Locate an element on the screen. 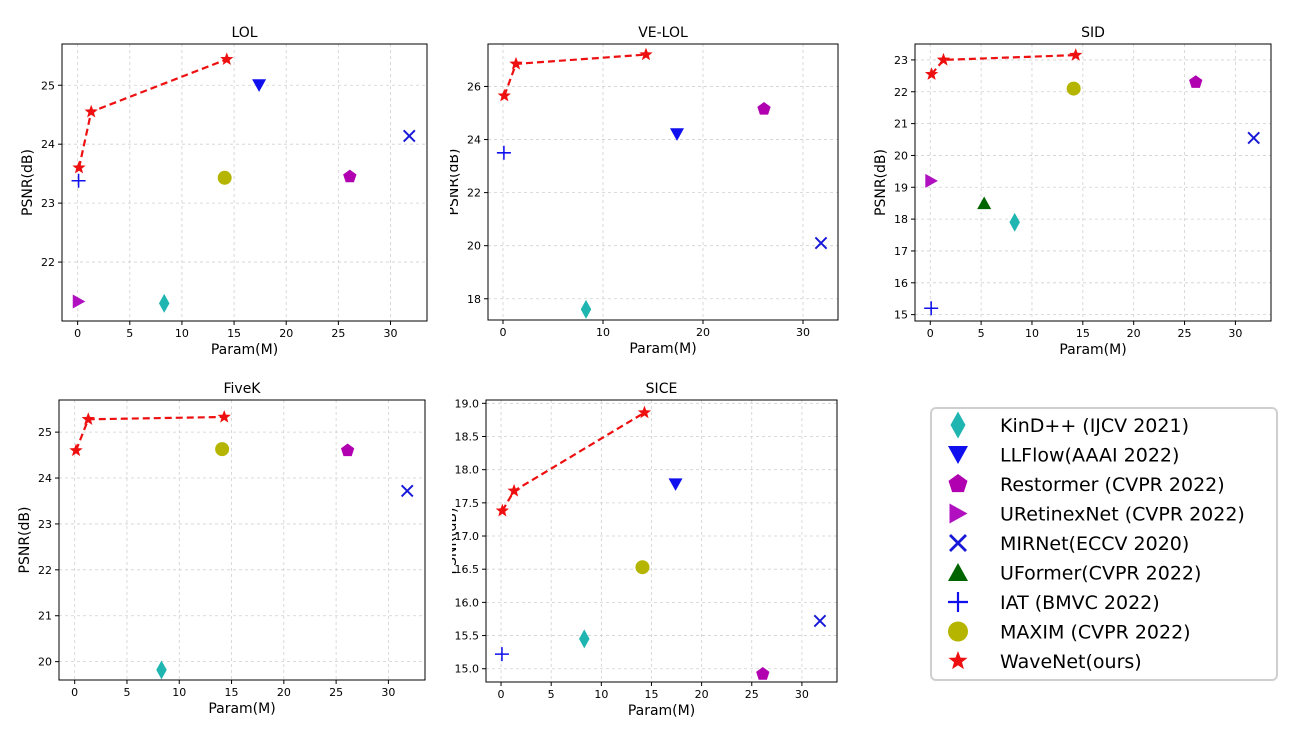 This screenshot has width=1296, height=734. legend-label: MAXIM (CVPR 2022) is located at coordinates (1095, 633).